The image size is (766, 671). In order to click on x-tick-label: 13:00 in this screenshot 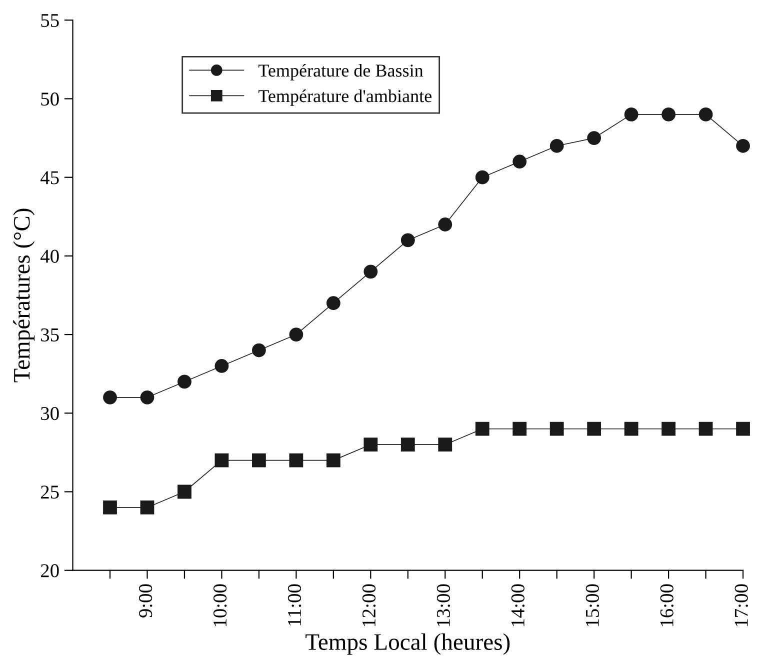, I will do `click(443, 605)`.